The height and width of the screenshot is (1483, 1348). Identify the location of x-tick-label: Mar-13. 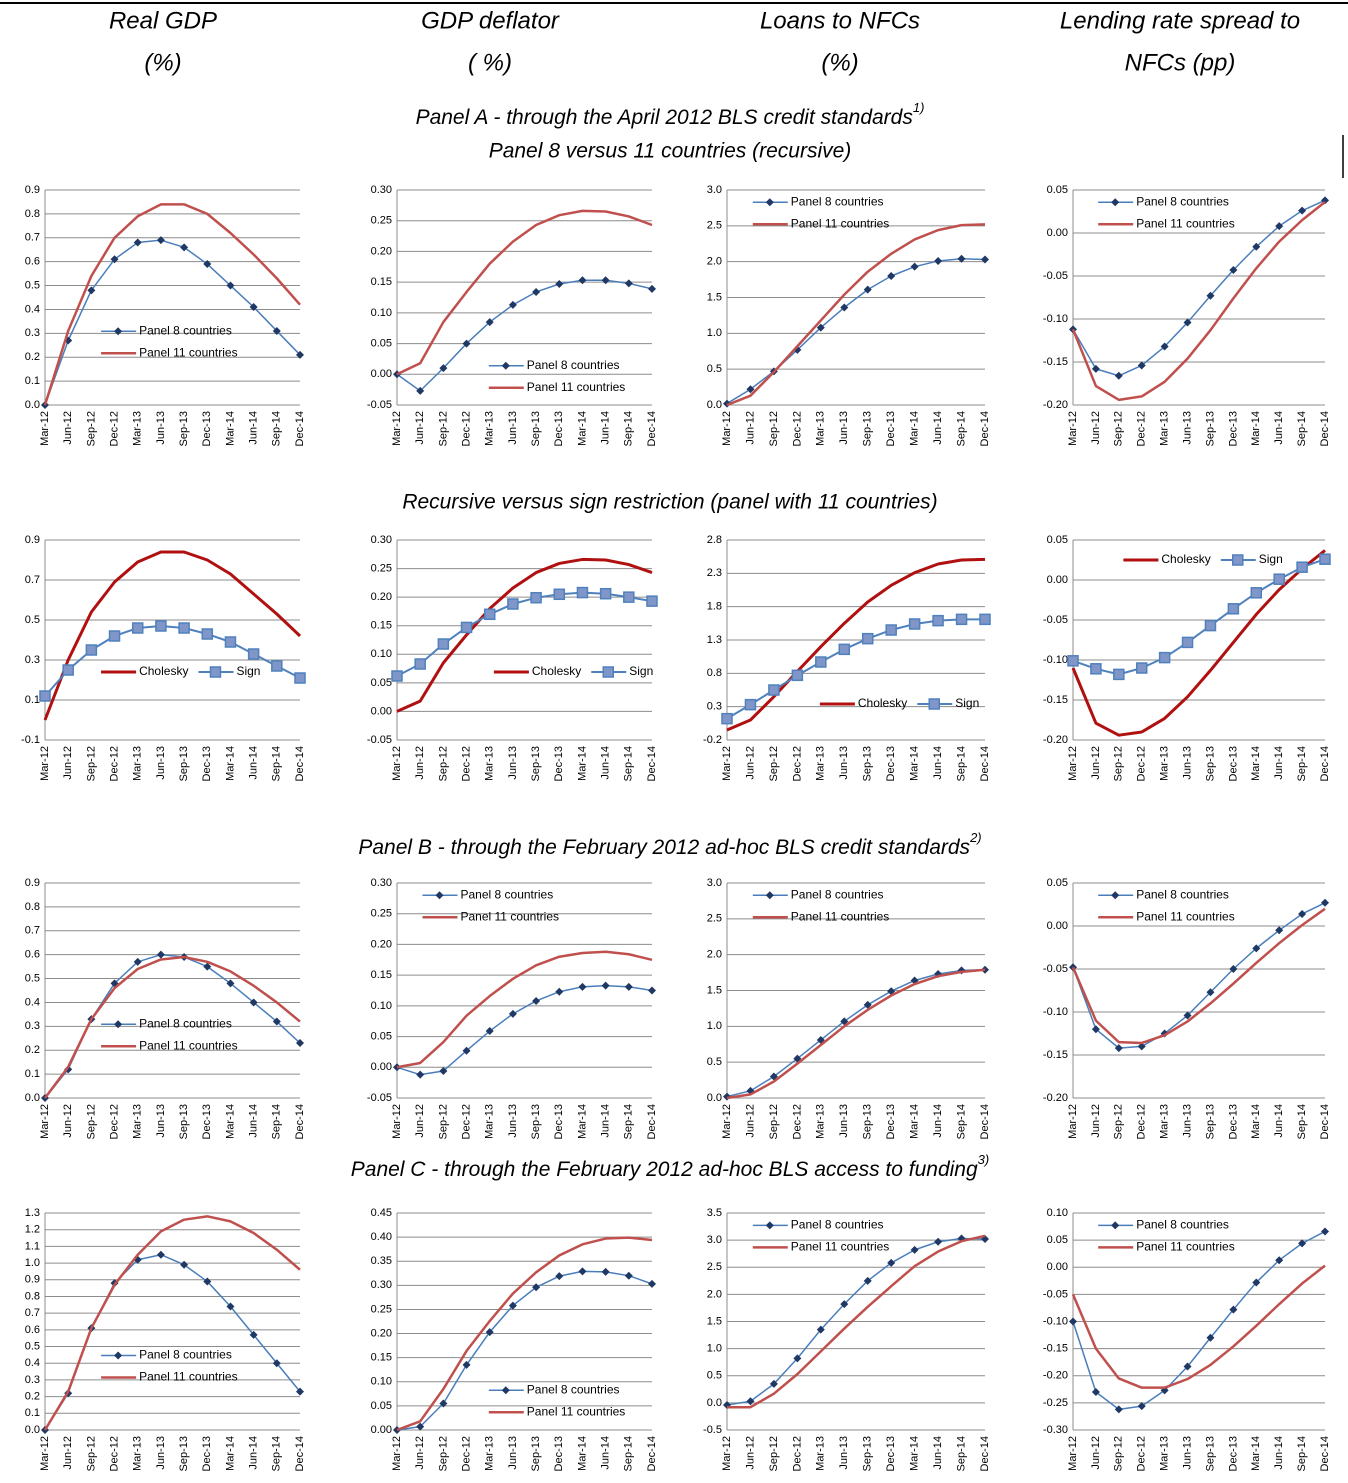
(490, 1453).